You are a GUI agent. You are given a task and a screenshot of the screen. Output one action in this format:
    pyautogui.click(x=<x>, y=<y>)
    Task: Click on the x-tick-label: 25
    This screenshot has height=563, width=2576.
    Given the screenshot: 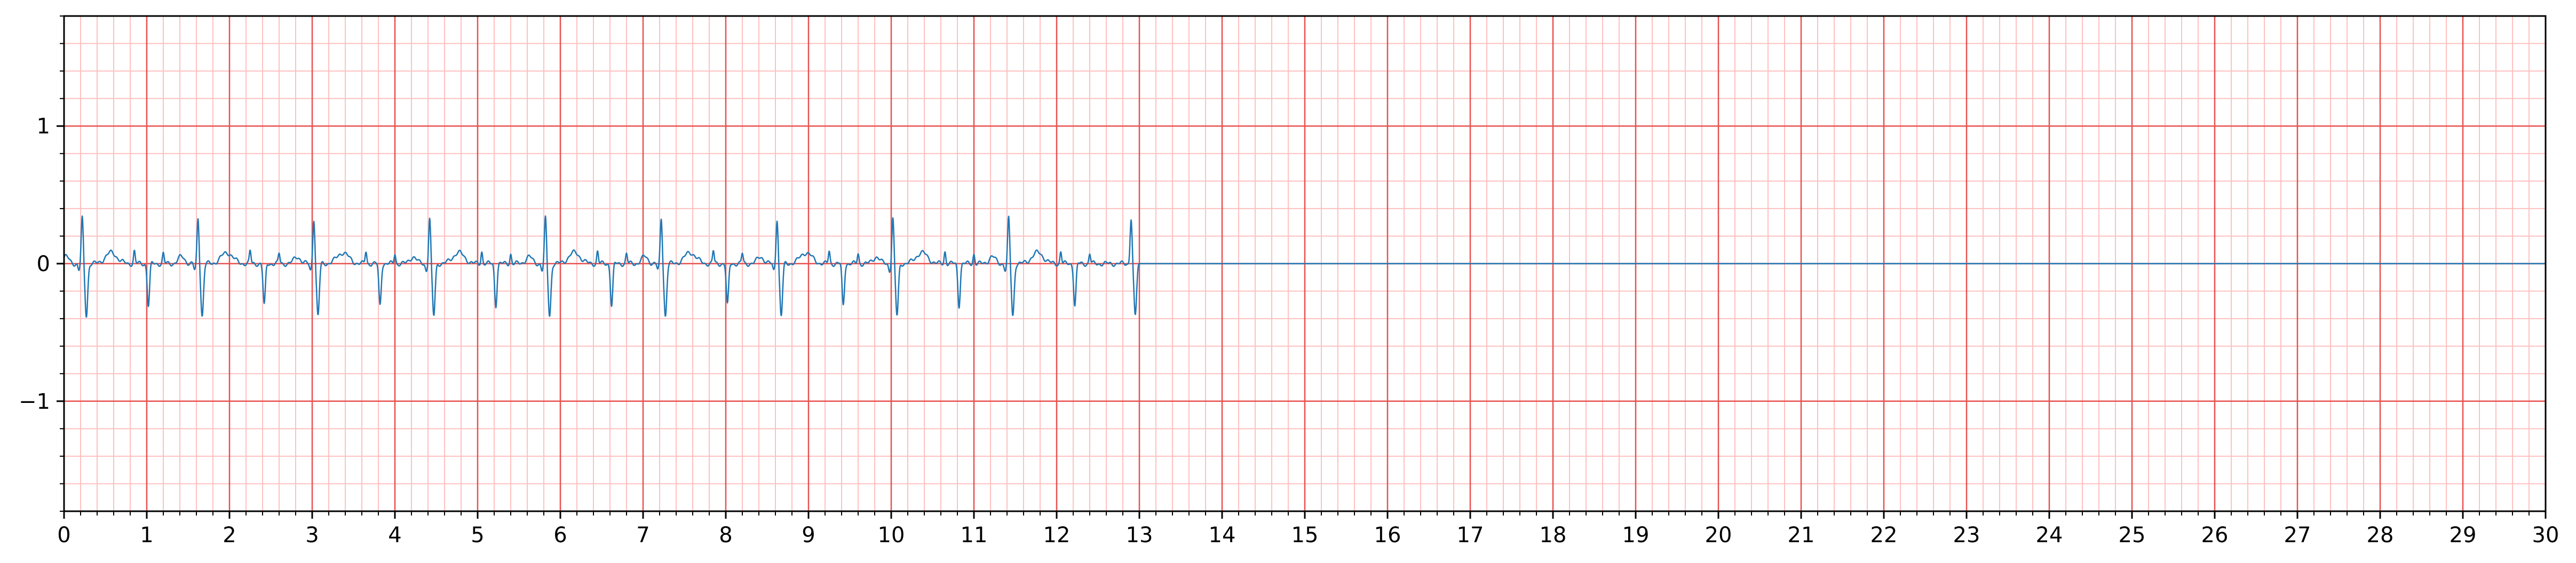 What is the action you would take?
    pyautogui.click(x=2132, y=535)
    